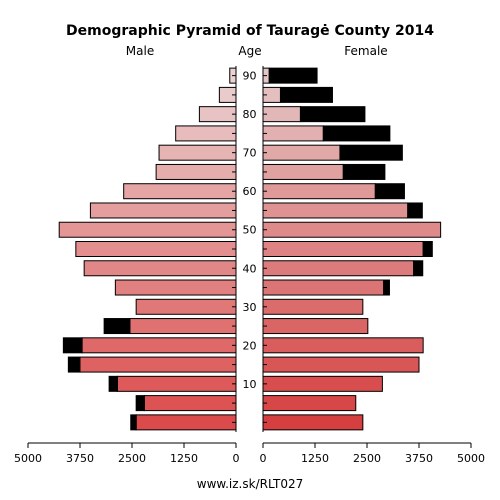 The width and height of the screenshot is (500, 500). Describe the element at coordinates (140, 51) in the screenshot. I see `male-label: Male` at that location.